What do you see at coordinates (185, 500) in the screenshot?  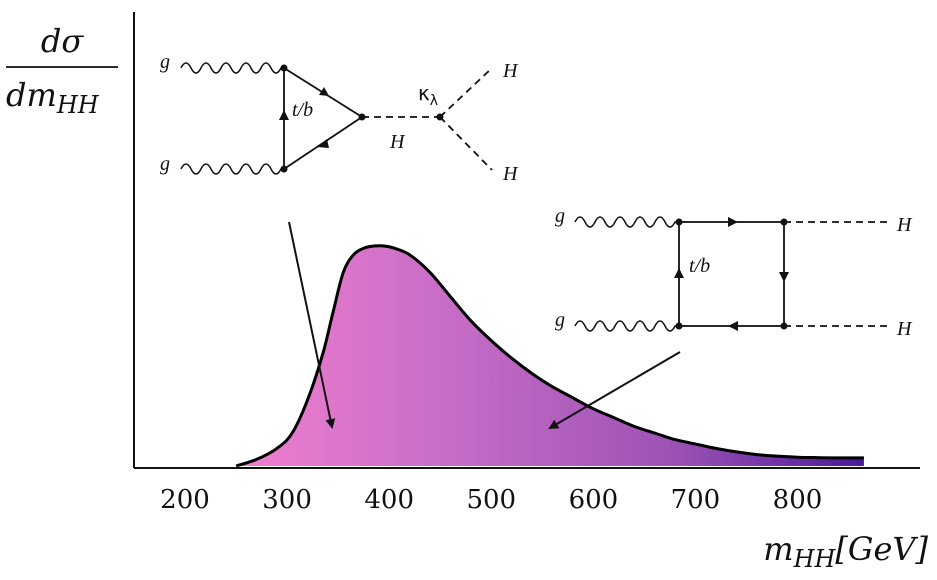 I see `x-tick-label: 200` at bounding box center [185, 500].